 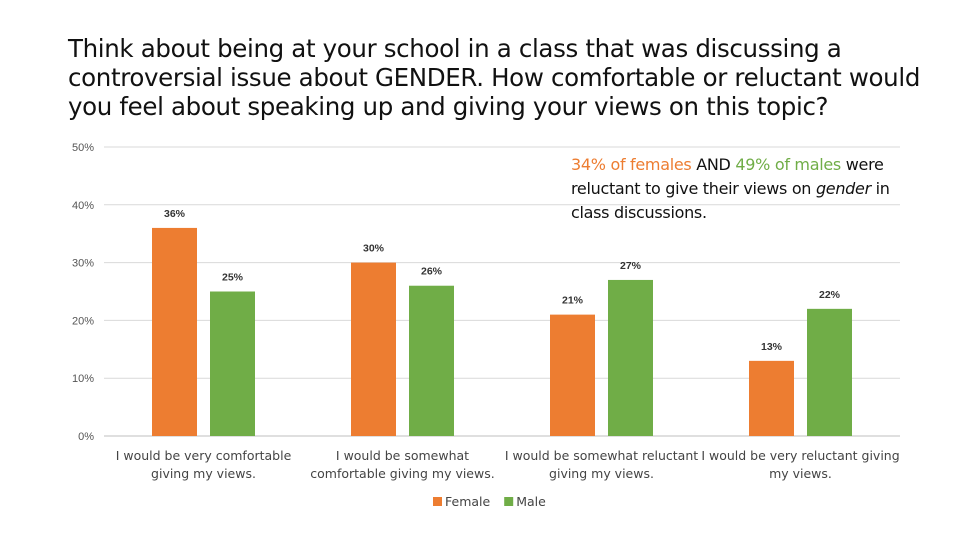 What do you see at coordinates (788, 164) in the screenshot?
I see `annotation-male-stat: 49% of males` at bounding box center [788, 164].